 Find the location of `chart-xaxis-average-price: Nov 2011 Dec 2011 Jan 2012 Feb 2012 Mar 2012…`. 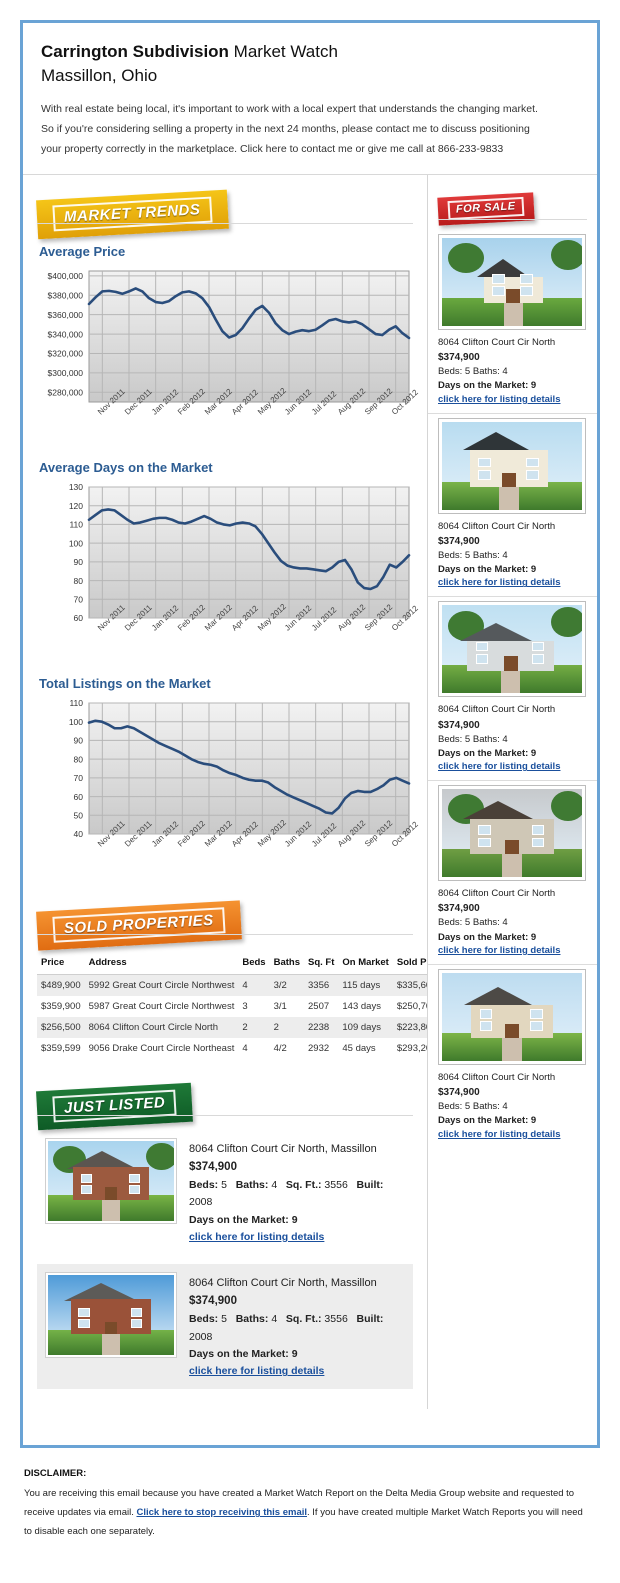

chart-xaxis-average-price: Nov 2011 Dec 2011 Jan 2012 Feb 2012 Mar 2012… is located at coordinates (254, 418).